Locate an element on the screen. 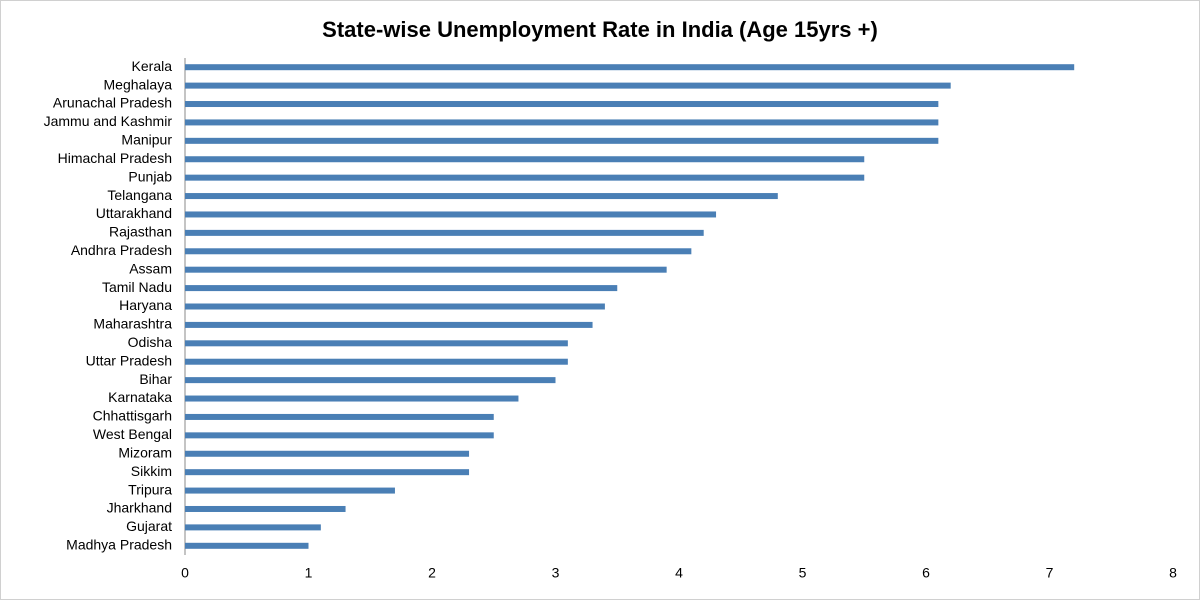  y-tick-label: Odisha is located at coordinates (150, 342).